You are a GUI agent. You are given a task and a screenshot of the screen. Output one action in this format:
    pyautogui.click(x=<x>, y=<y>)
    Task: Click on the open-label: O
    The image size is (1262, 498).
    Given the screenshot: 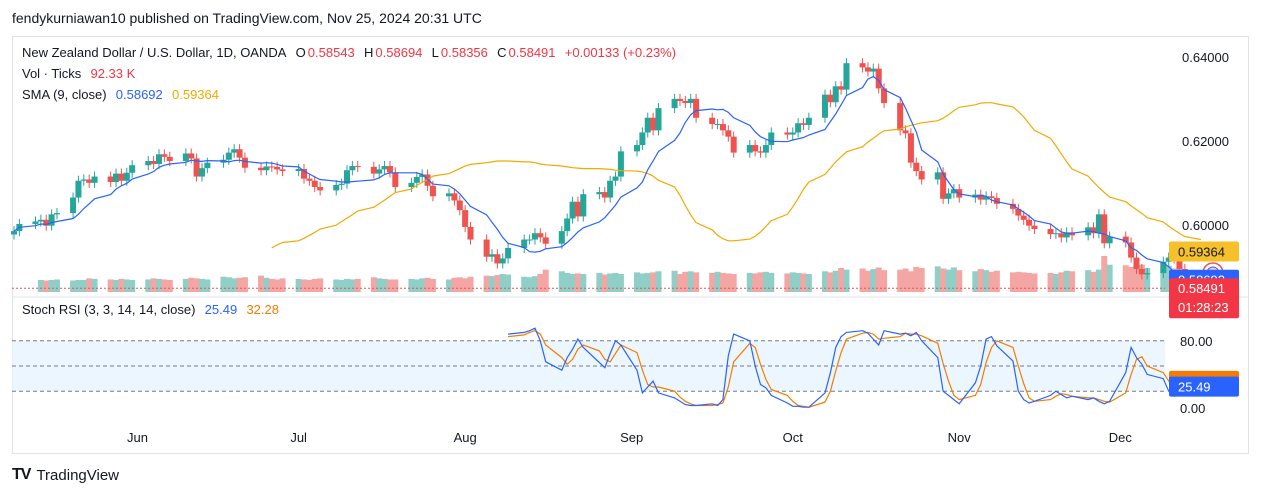 What is the action you would take?
    pyautogui.click(x=300, y=52)
    